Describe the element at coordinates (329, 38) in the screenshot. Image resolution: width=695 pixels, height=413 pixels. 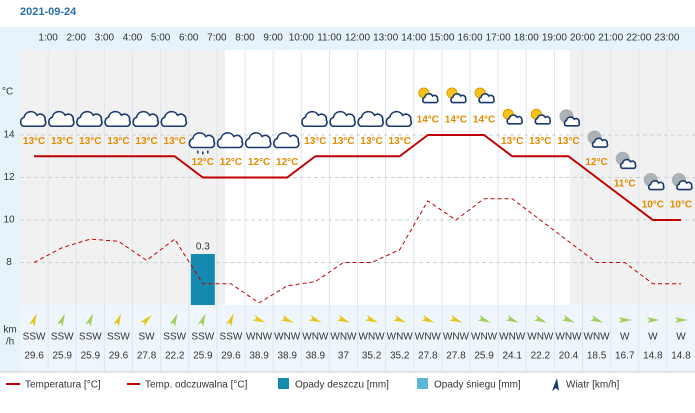
I see `hour-label: 11:00` at that location.